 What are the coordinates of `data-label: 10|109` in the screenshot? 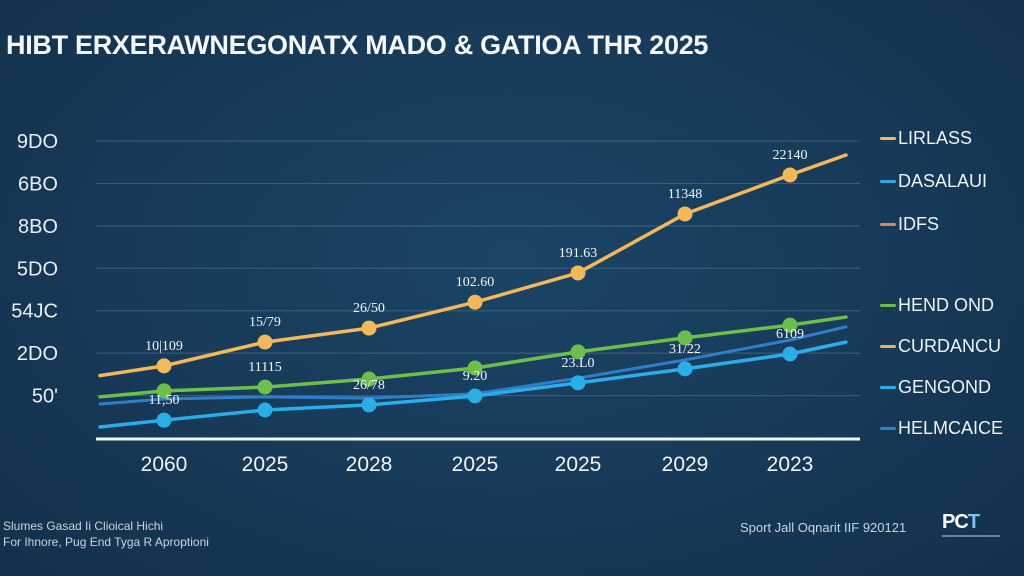 It's located at (164, 346).